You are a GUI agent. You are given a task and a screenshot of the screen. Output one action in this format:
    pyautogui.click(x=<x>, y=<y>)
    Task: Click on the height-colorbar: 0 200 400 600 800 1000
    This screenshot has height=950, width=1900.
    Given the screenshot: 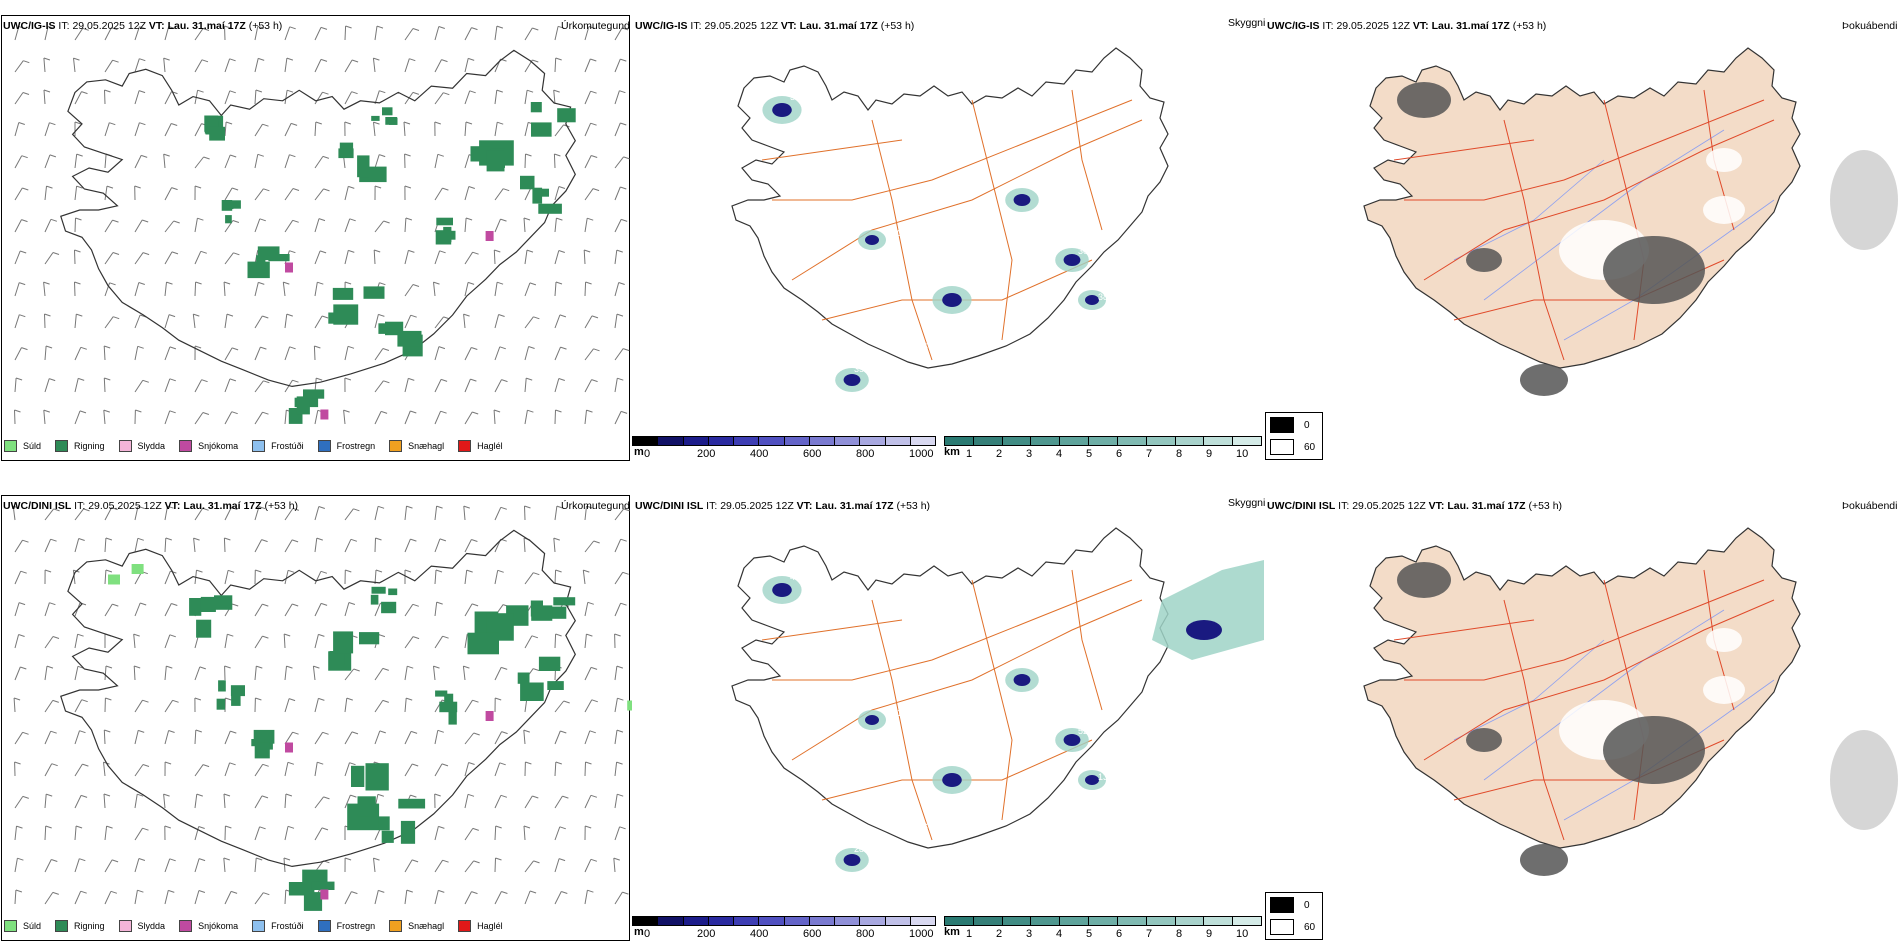 What is the action you would take?
    pyautogui.click(x=784, y=928)
    